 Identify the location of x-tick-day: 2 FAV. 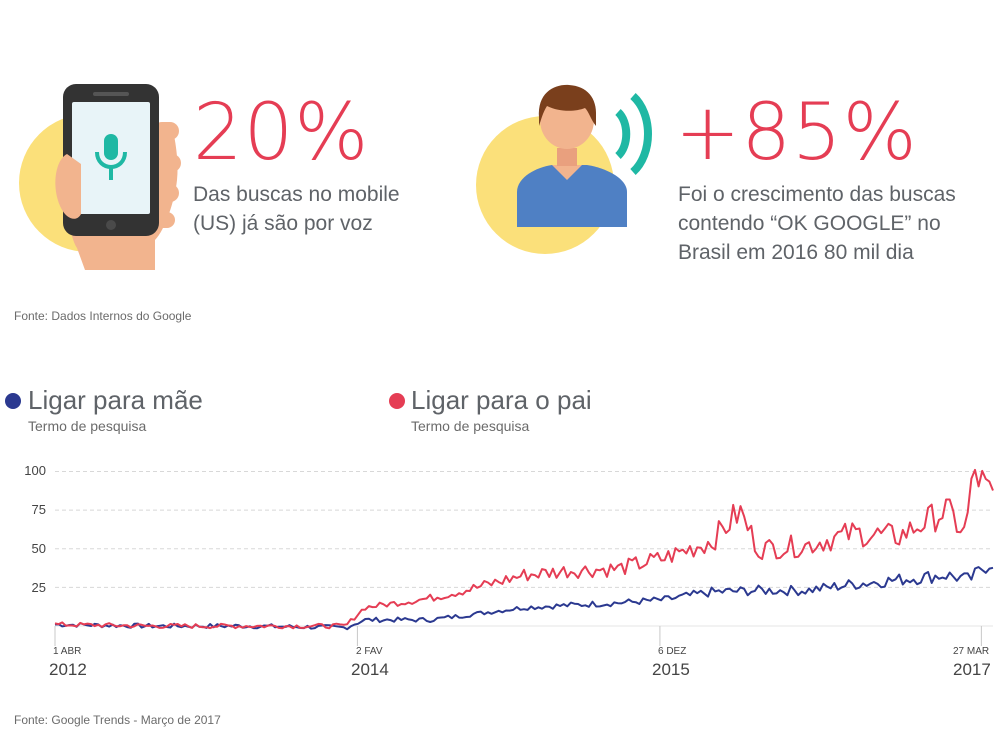
(369, 651).